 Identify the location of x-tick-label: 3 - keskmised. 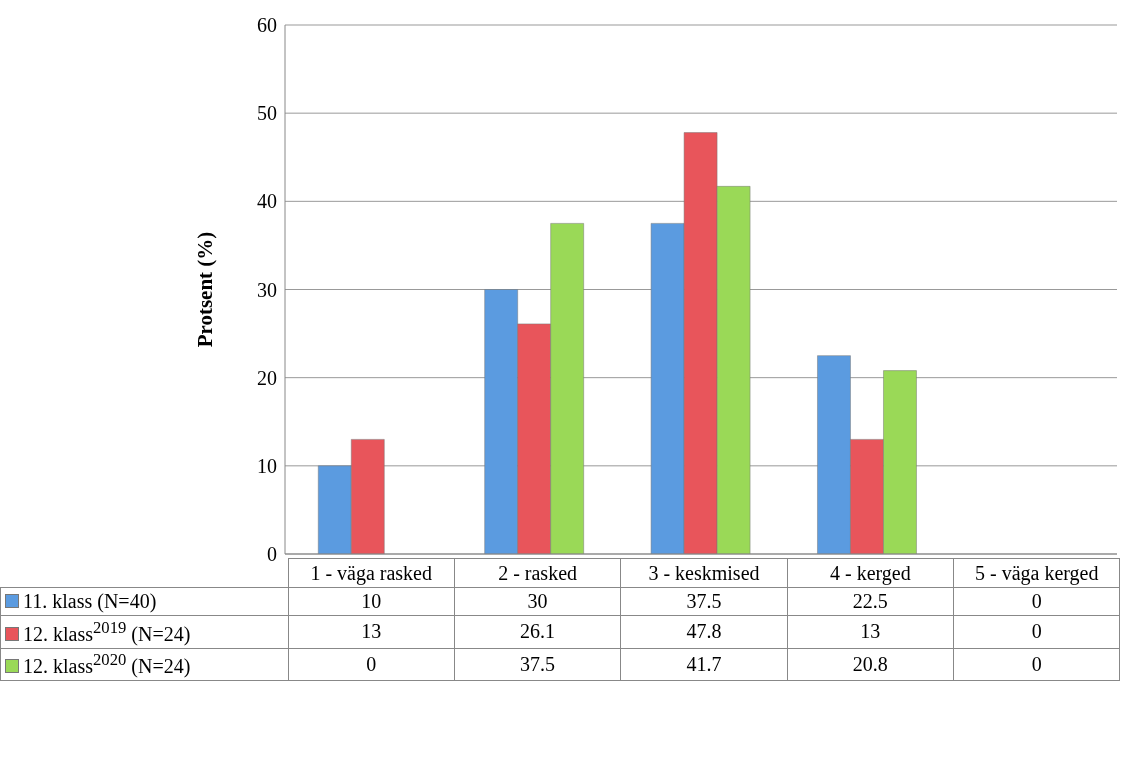
(704, 573).